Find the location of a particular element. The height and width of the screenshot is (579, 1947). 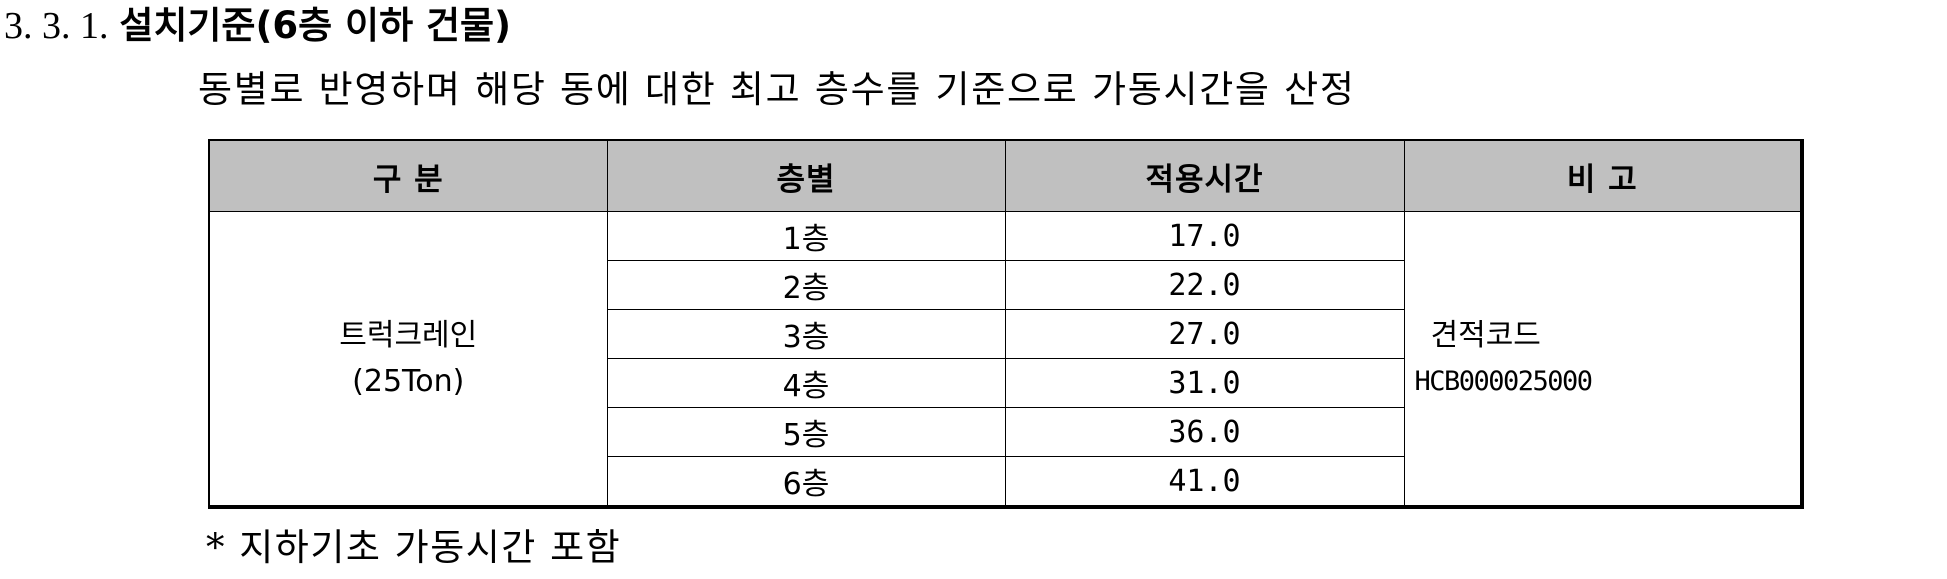

footnote: * 지하기초 가동시간 포함 is located at coordinates (414, 547).